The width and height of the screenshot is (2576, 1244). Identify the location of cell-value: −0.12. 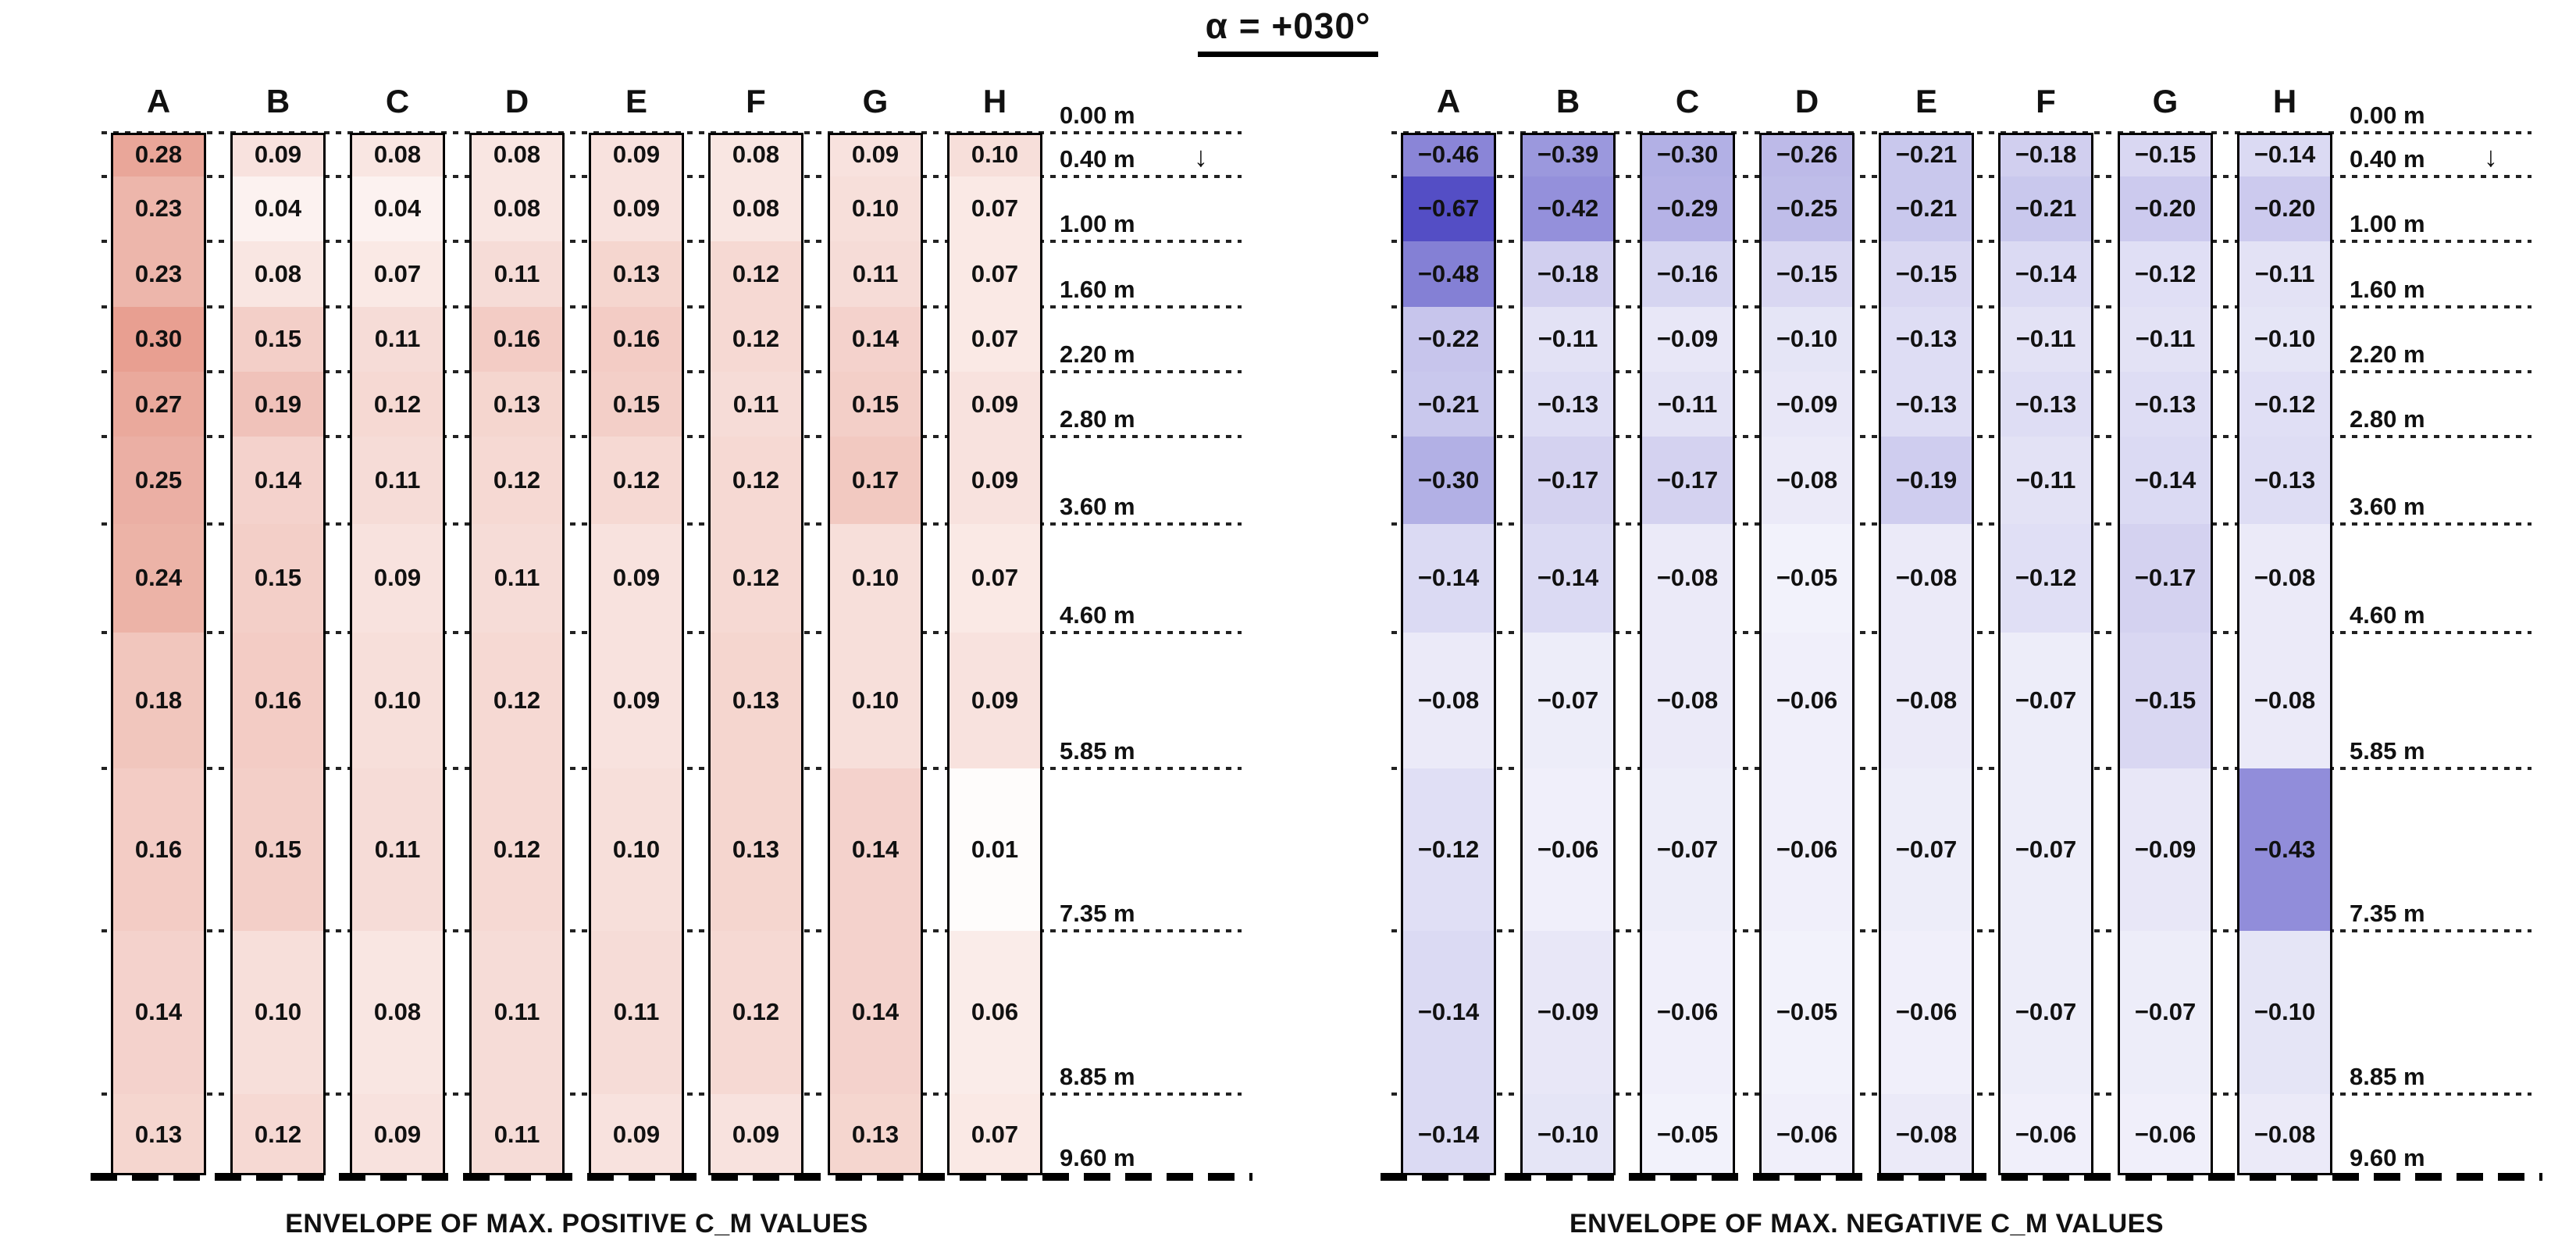
(2166, 273).